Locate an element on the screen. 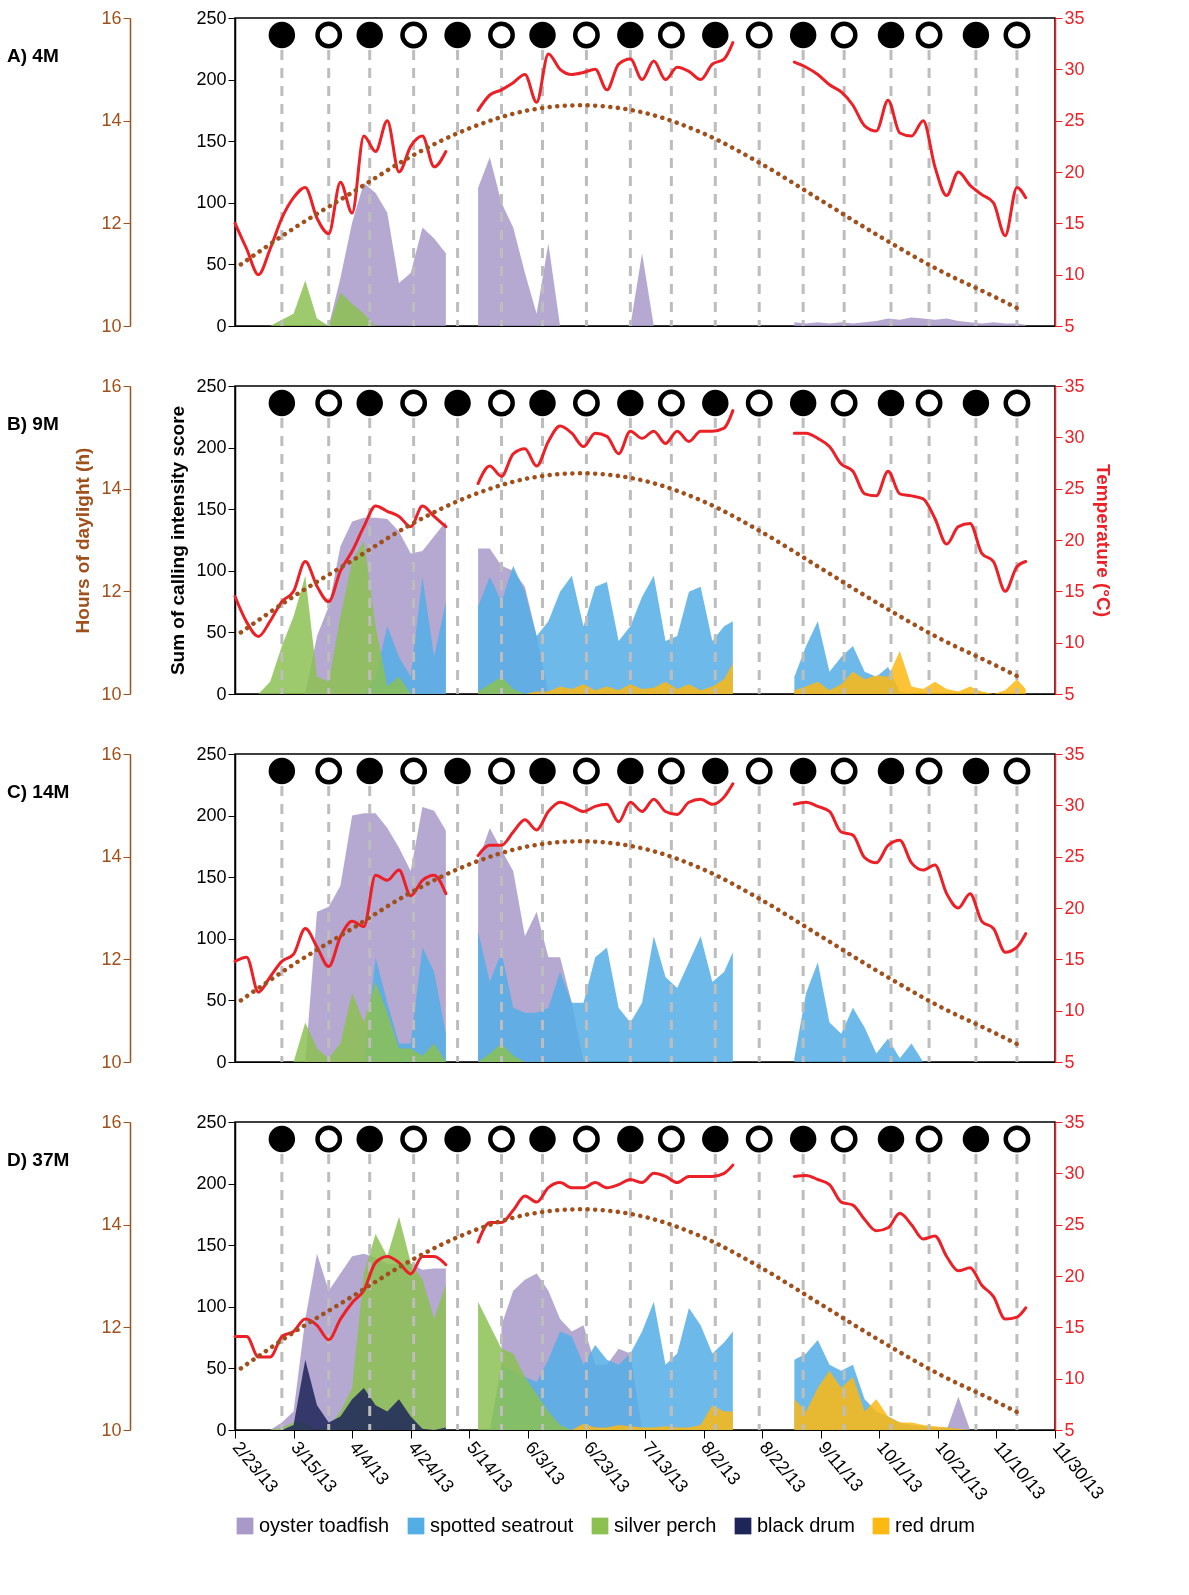 The height and width of the screenshot is (1595, 1189). text: A) 4M is located at coordinates (33, 55).